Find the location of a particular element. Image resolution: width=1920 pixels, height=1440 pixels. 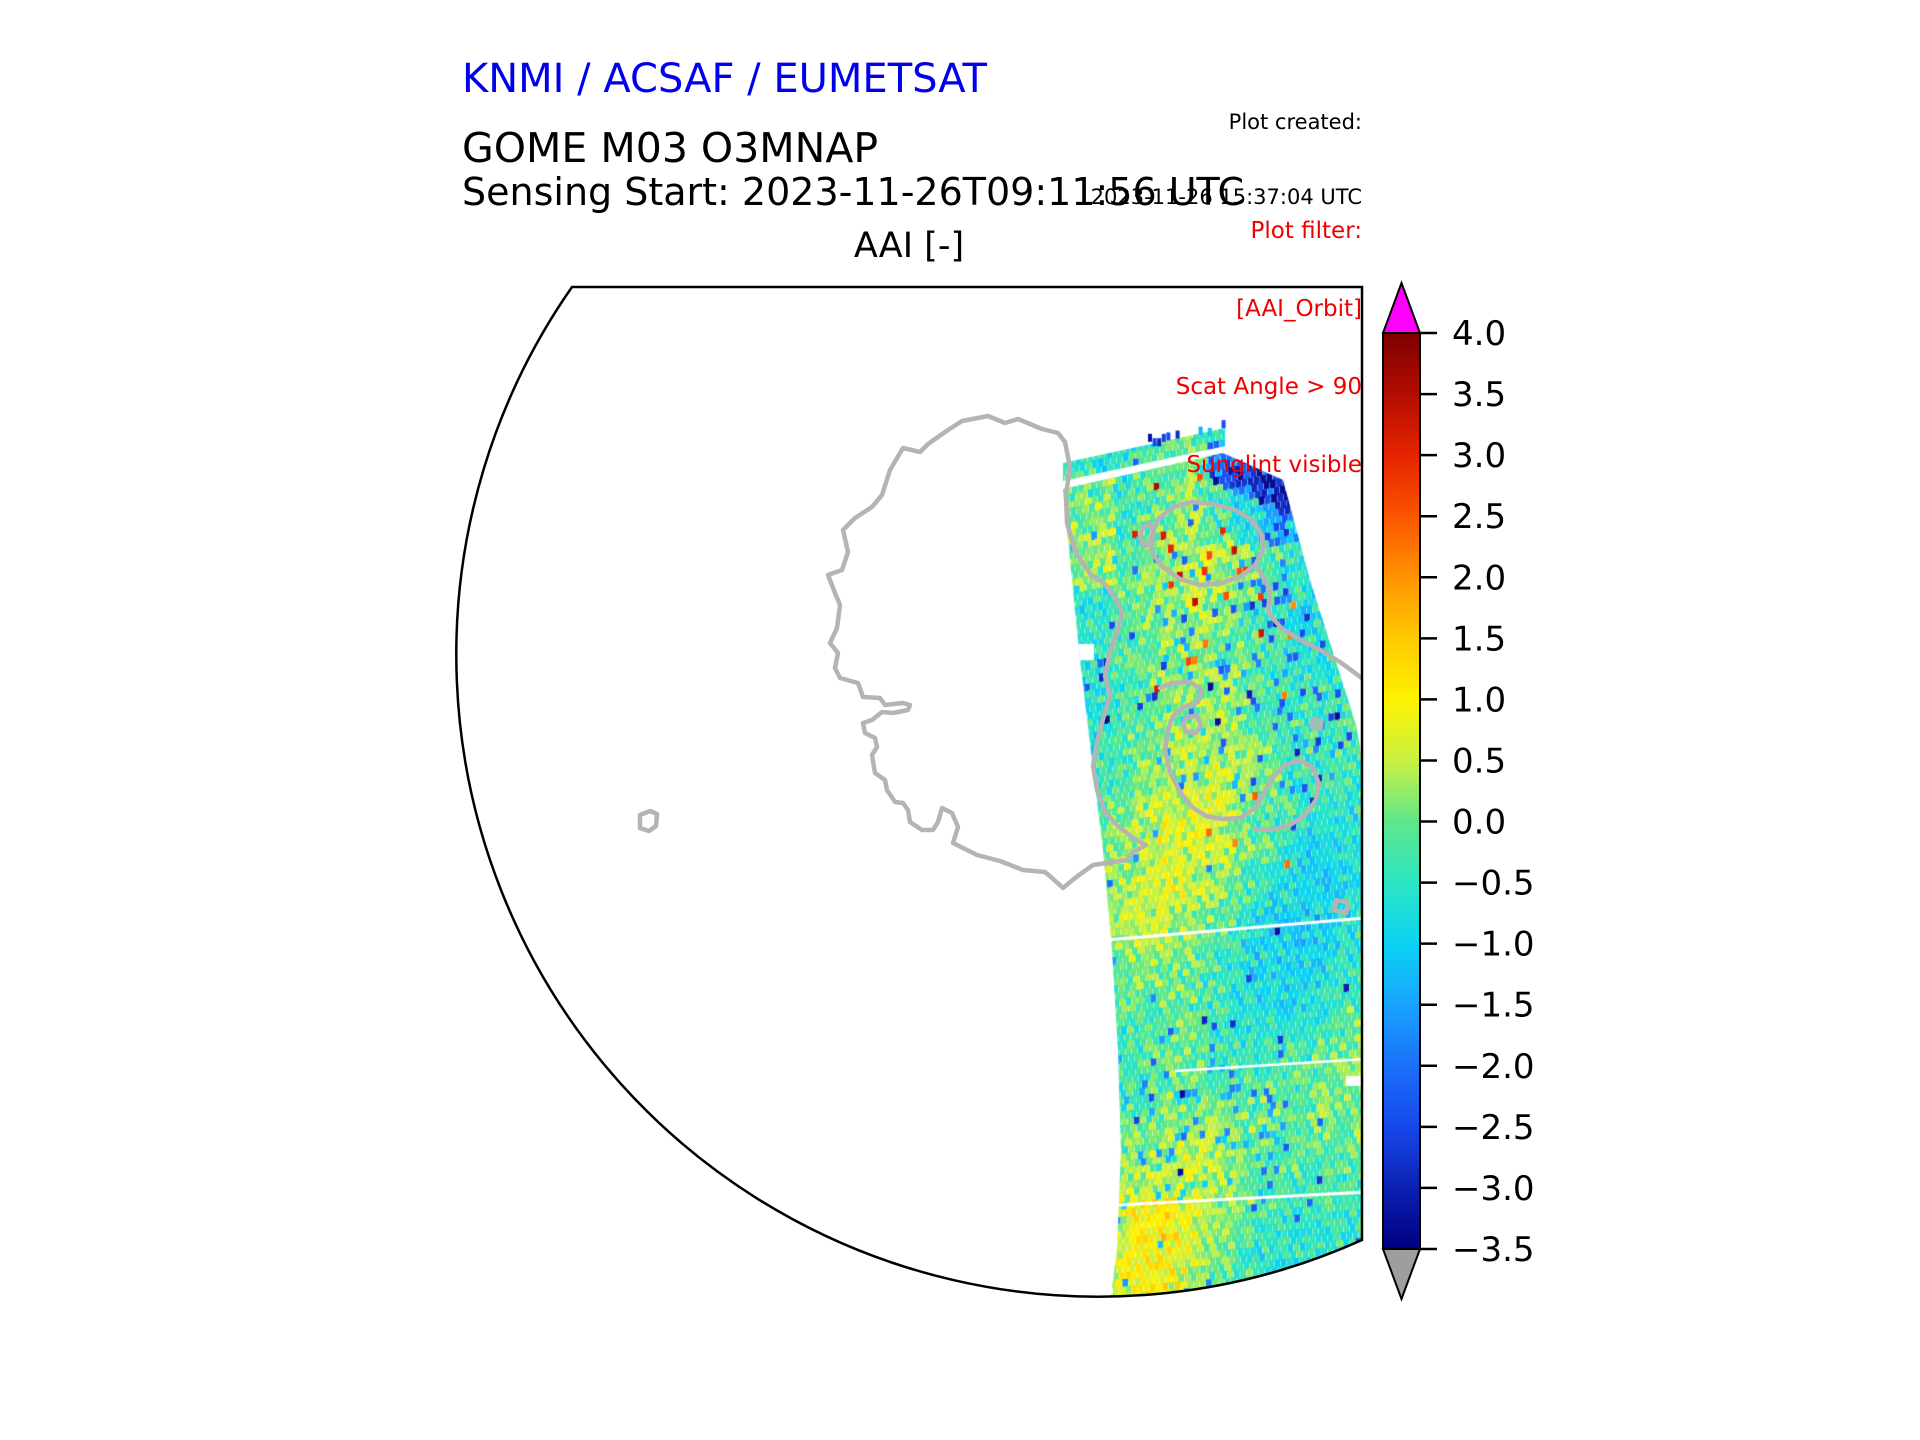

colorbar-bar is located at coordinates (1401, 791).